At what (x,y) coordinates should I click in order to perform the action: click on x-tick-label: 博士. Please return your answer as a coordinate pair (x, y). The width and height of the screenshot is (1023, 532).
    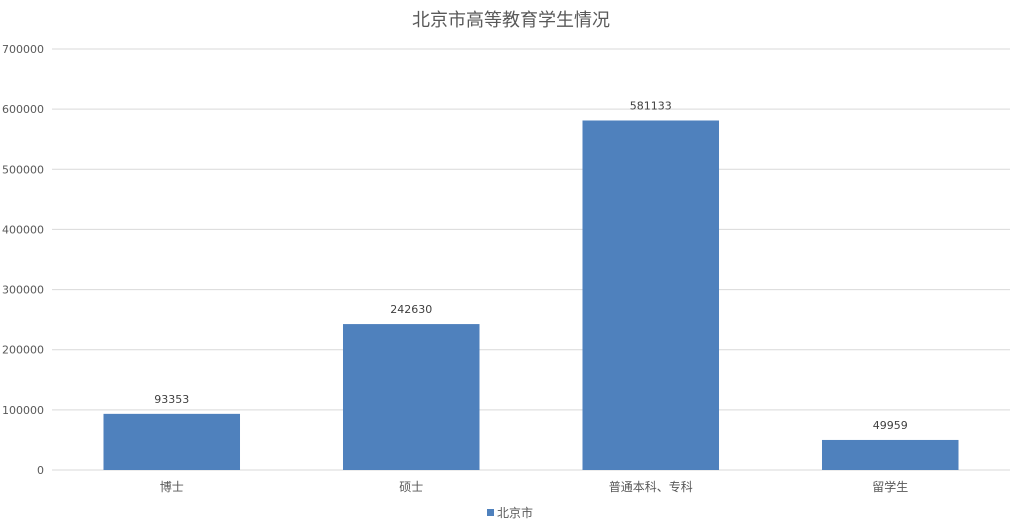
    Looking at the image, I should click on (172, 486).